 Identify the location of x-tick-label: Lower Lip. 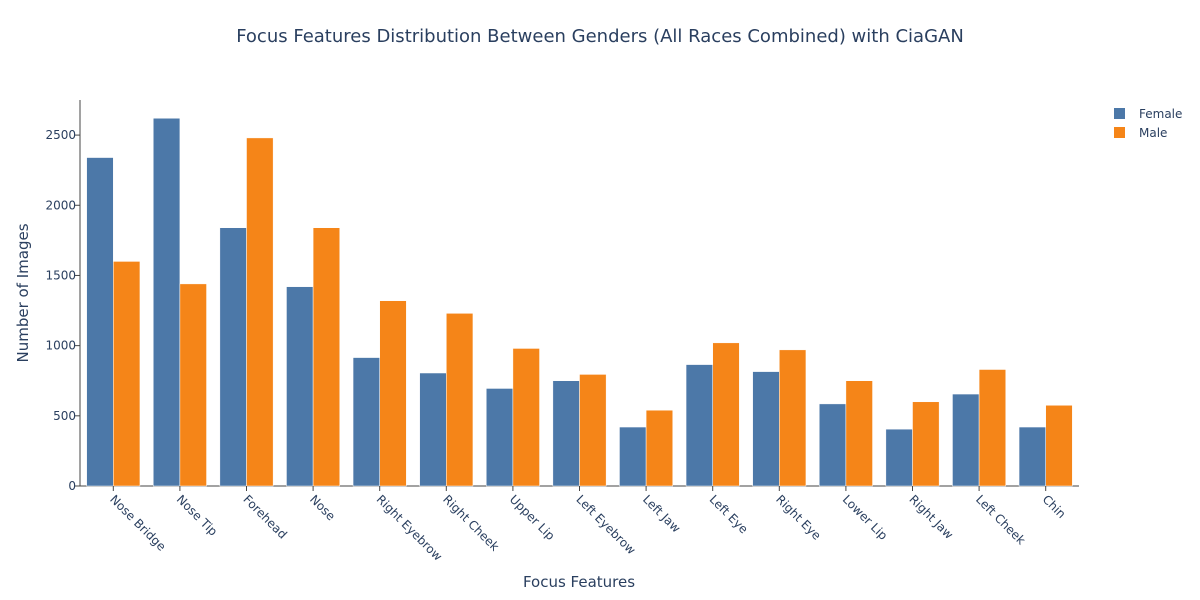
(865, 517).